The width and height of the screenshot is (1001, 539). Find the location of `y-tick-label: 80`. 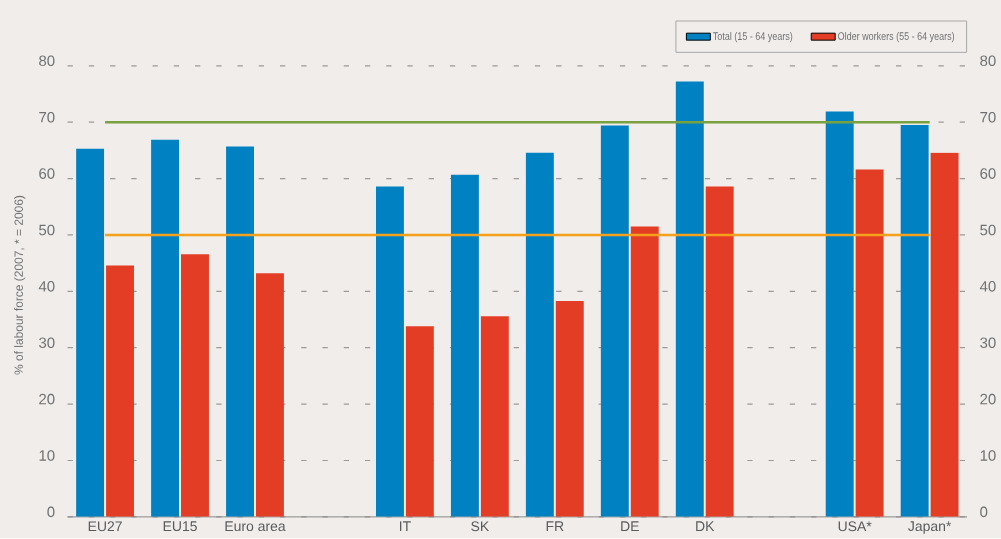

y-tick-label: 80 is located at coordinates (47, 61).